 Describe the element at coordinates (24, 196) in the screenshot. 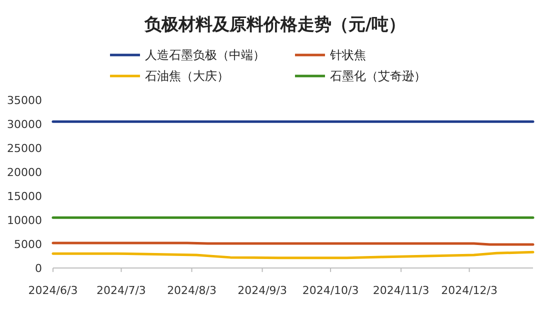

I see `y-tick-label: 15000` at that location.